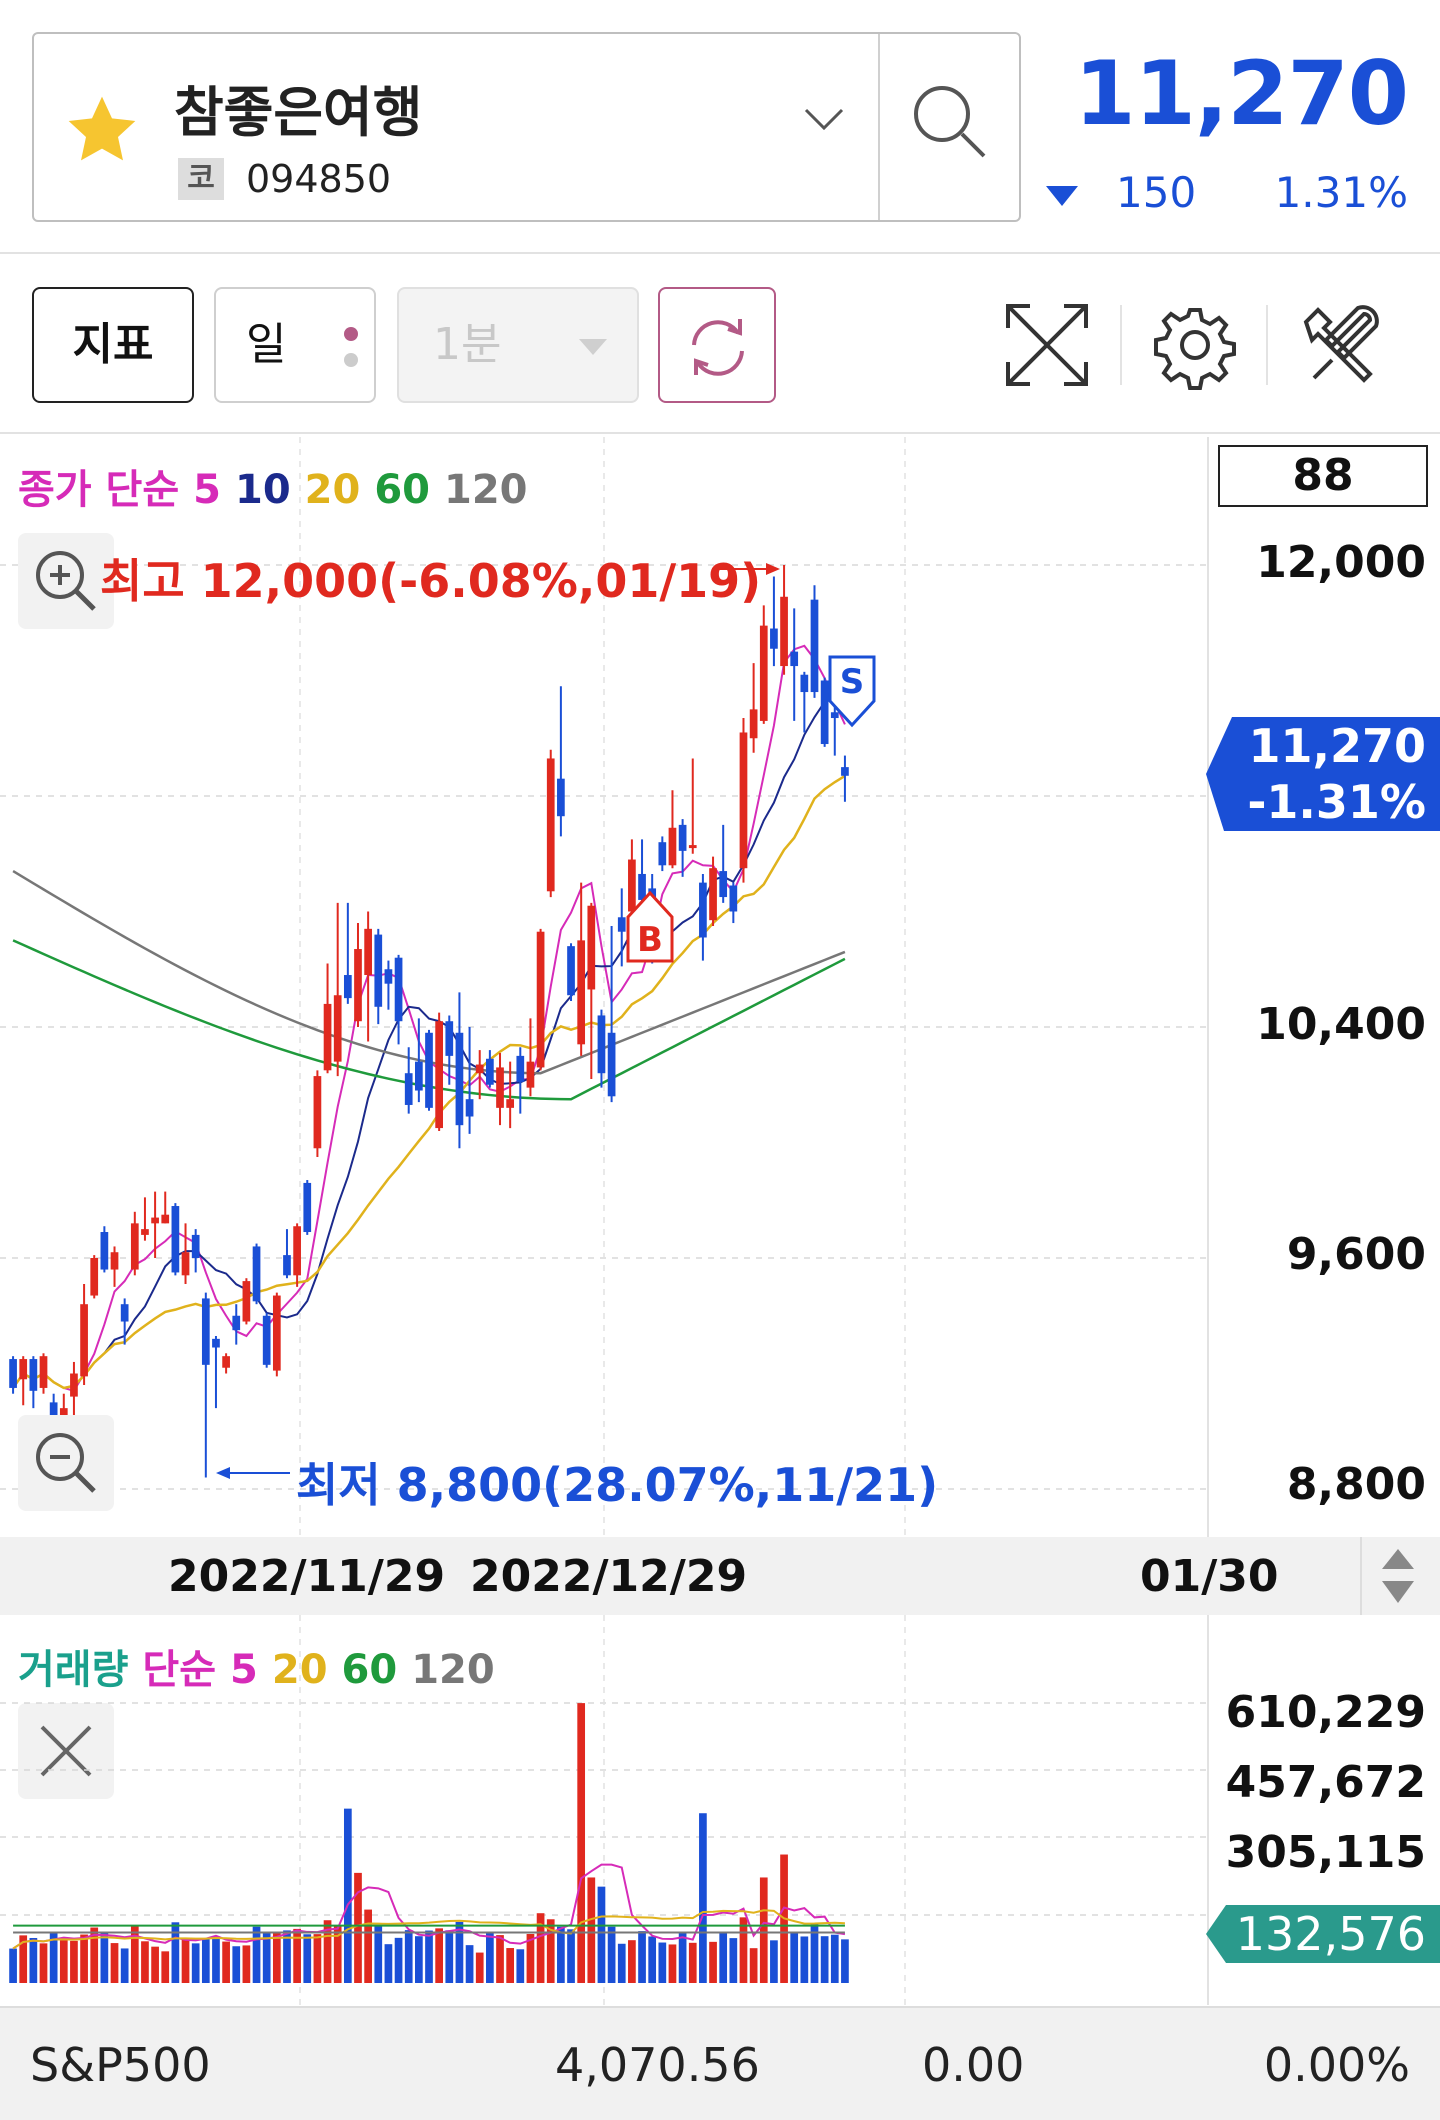 The image size is (1440, 2120). I want to click on stock-selector: 참좋은여행 코 094850, so click(526, 127).